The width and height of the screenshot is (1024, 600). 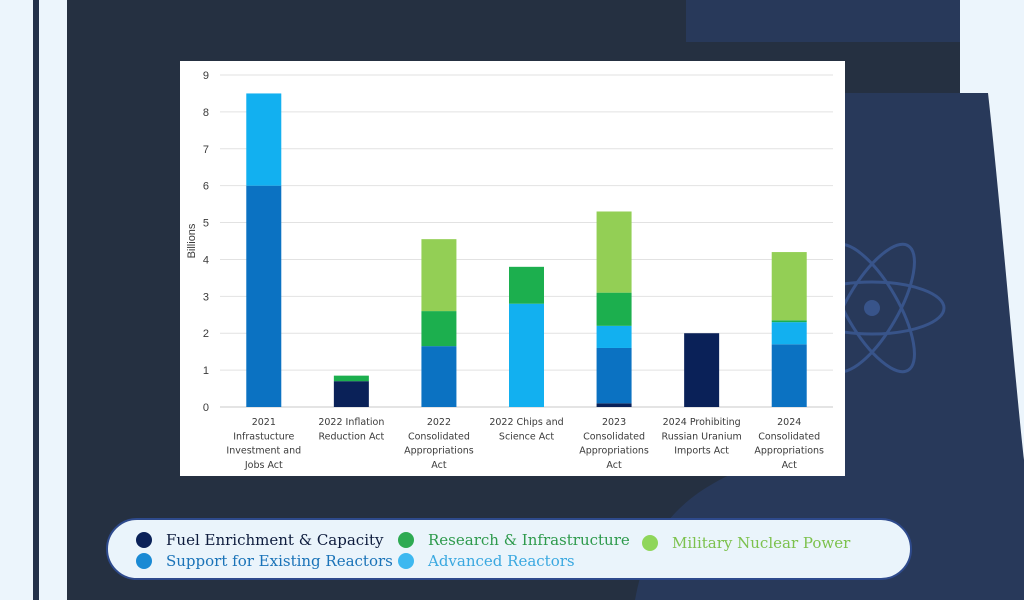 What do you see at coordinates (263, 444) in the screenshot?
I see `x-category-label: 2021 Infrastucture Investment and Jobs Act` at bounding box center [263, 444].